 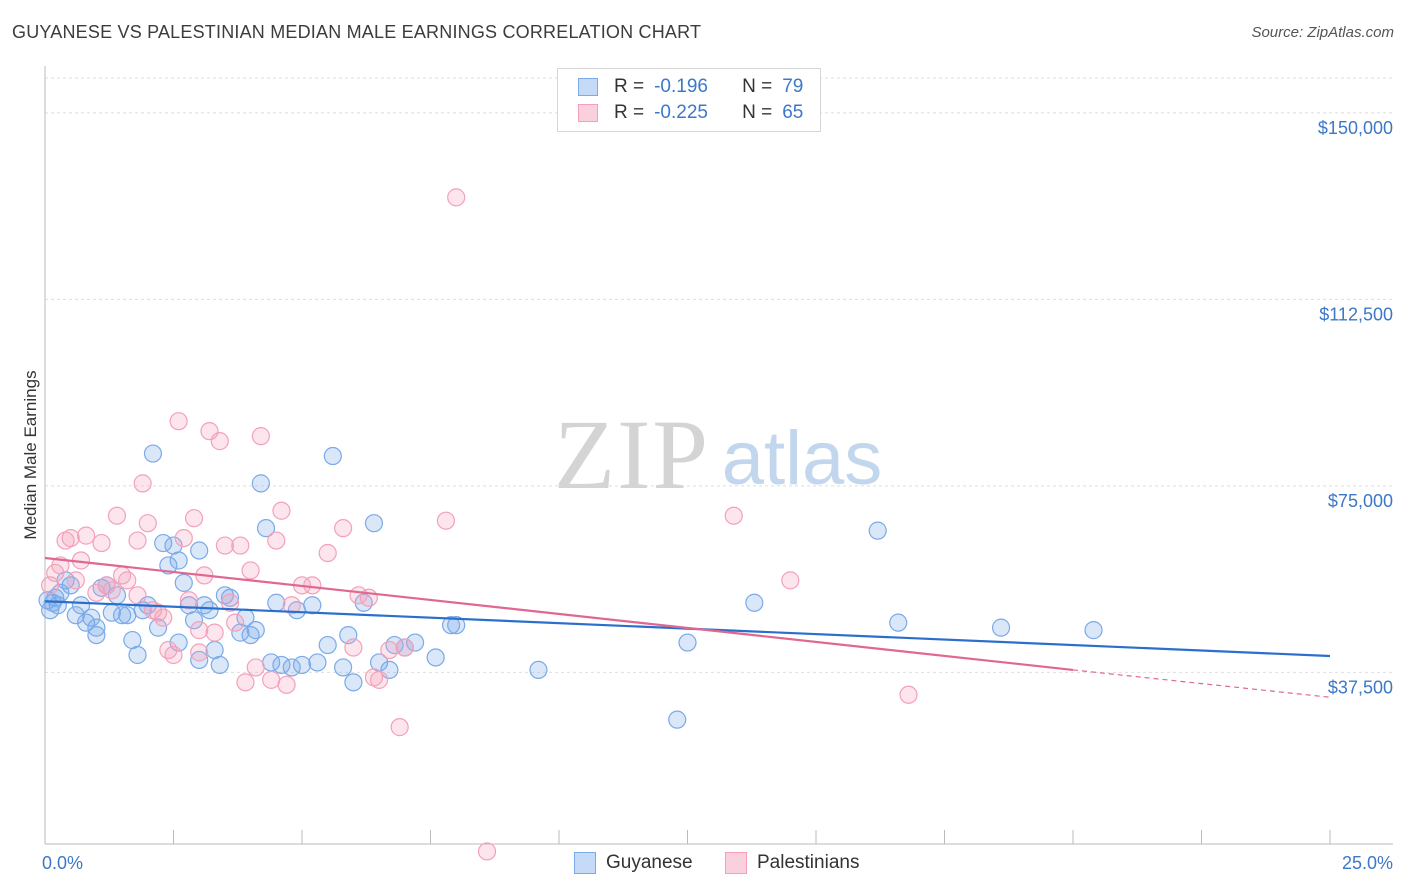 I want to click on y-tick-label: $112,500, so click(x=1356, y=314).